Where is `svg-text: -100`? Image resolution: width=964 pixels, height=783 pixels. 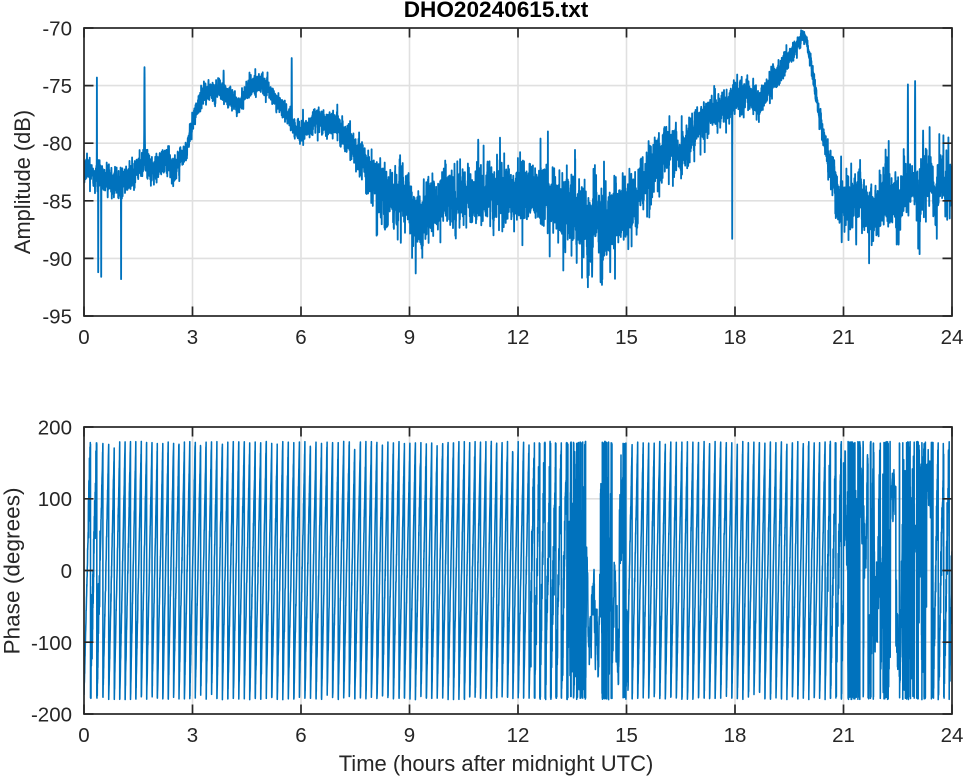
svg-text: -100 is located at coordinates (51, 643).